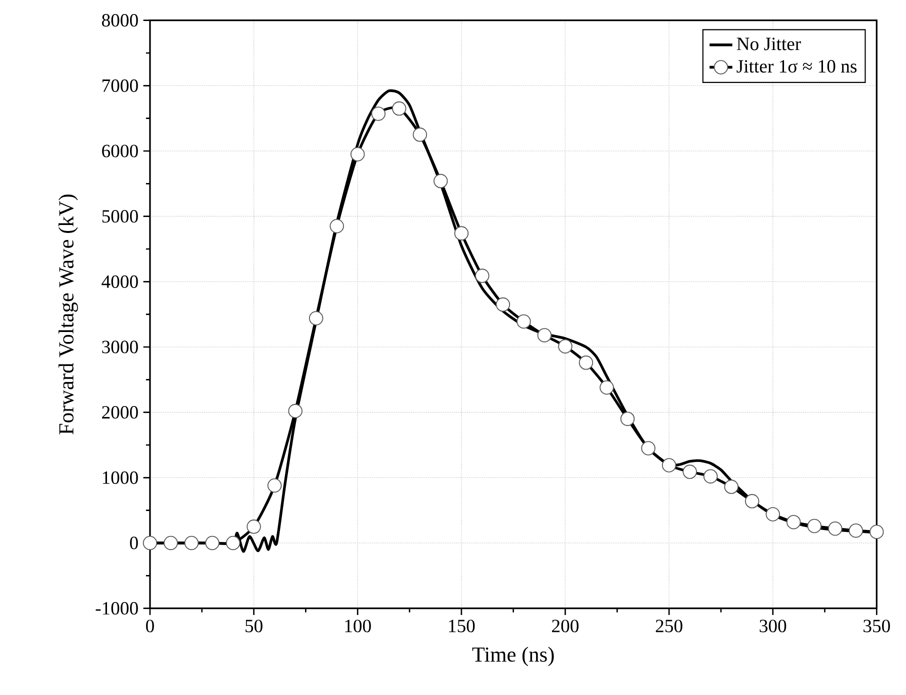 This screenshot has width=906, height=695. I want to click on x-tick-label: 250, so click(669, 626).